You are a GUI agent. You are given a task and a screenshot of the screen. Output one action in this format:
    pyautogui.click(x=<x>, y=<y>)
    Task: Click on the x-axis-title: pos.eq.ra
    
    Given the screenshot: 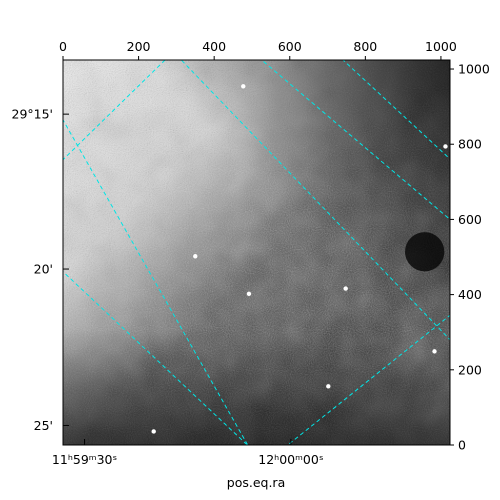 What is the action you would take?
    pyautogui.click(x=256, y=482)
    